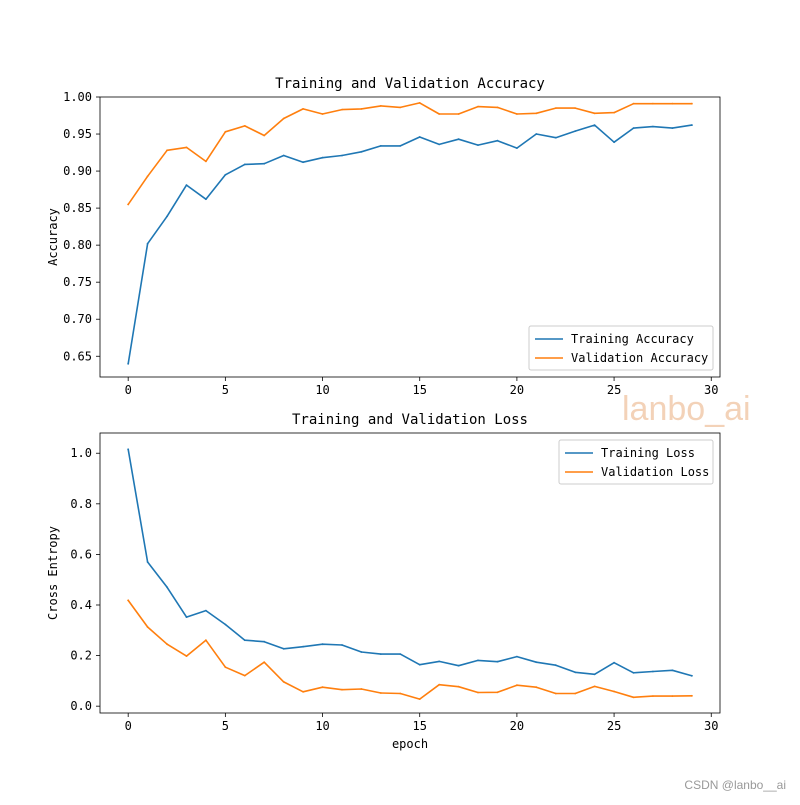  I want to click on accuracy-x-tick-label: 30, so click(711, 390).